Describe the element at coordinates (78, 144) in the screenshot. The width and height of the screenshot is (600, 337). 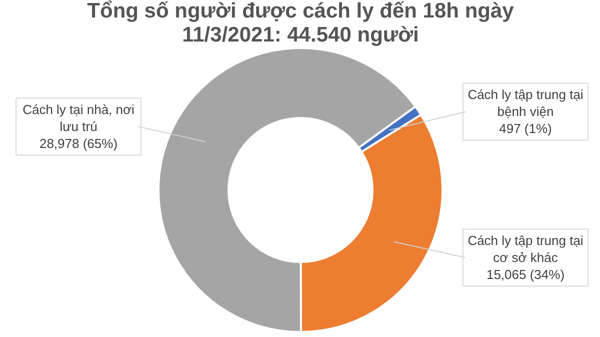
I see `data-label: 28,978 (65%)` at that location.